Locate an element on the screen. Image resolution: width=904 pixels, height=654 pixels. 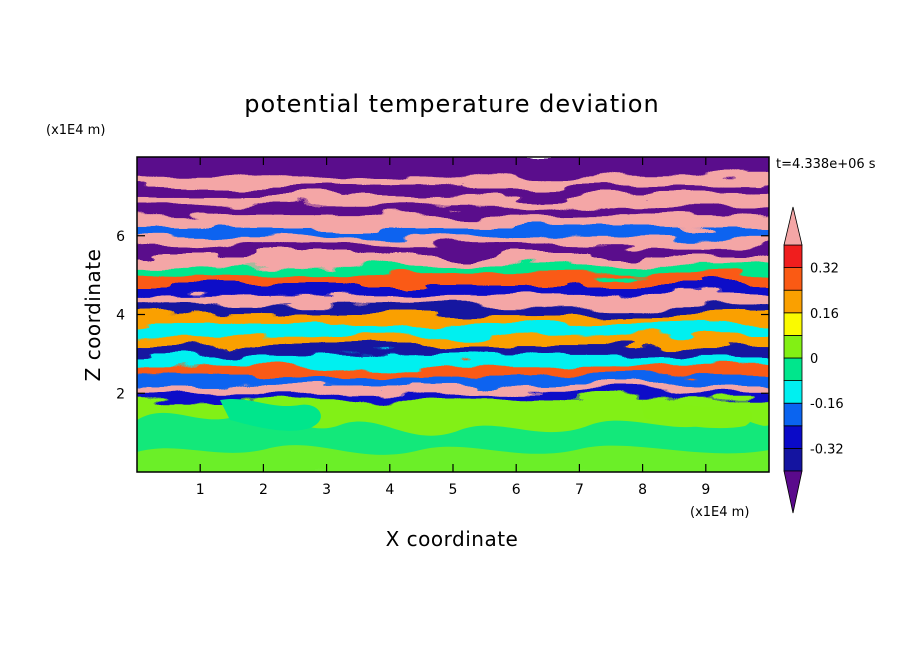
x-tick-label: 1 is located at coordinates (200, 490).